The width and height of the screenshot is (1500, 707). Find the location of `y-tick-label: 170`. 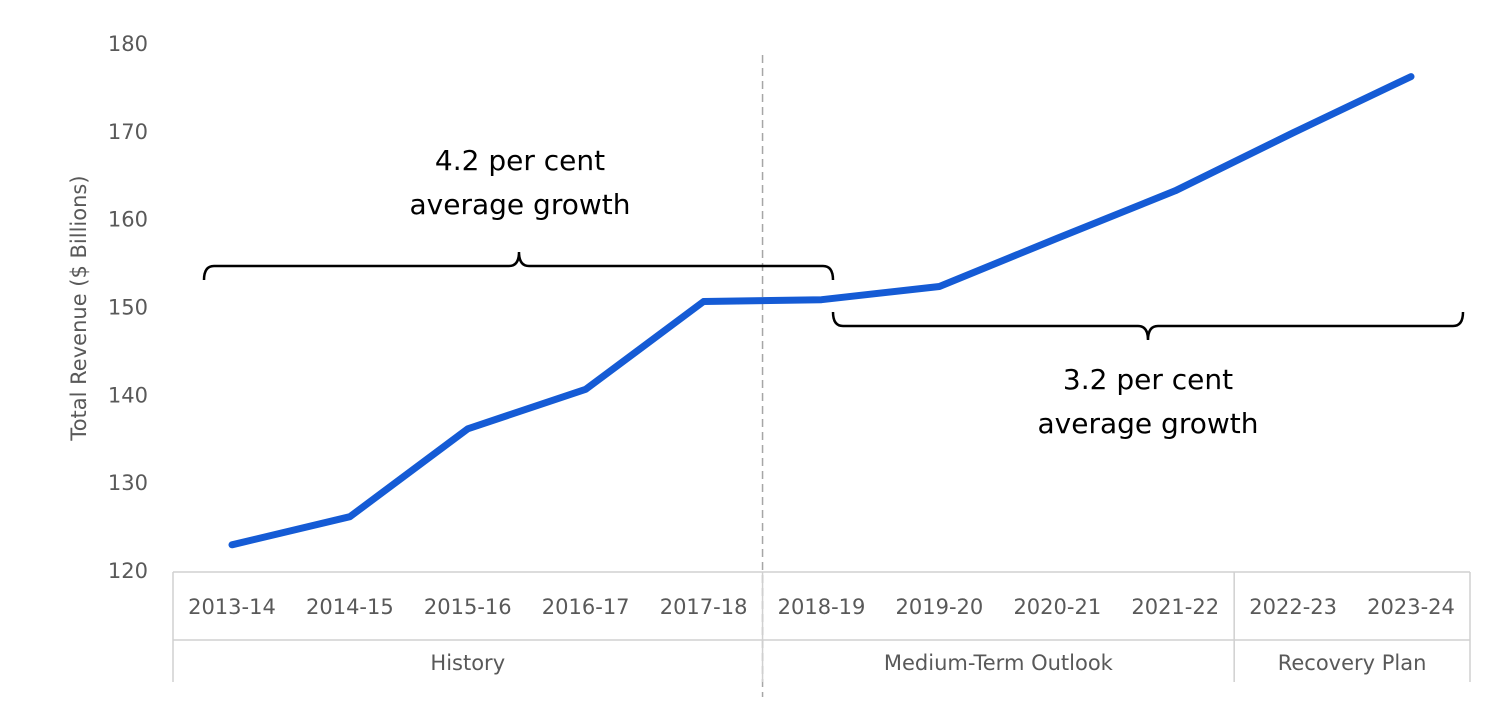

y-tick-label: 170 is located at coordinates (128, 132).